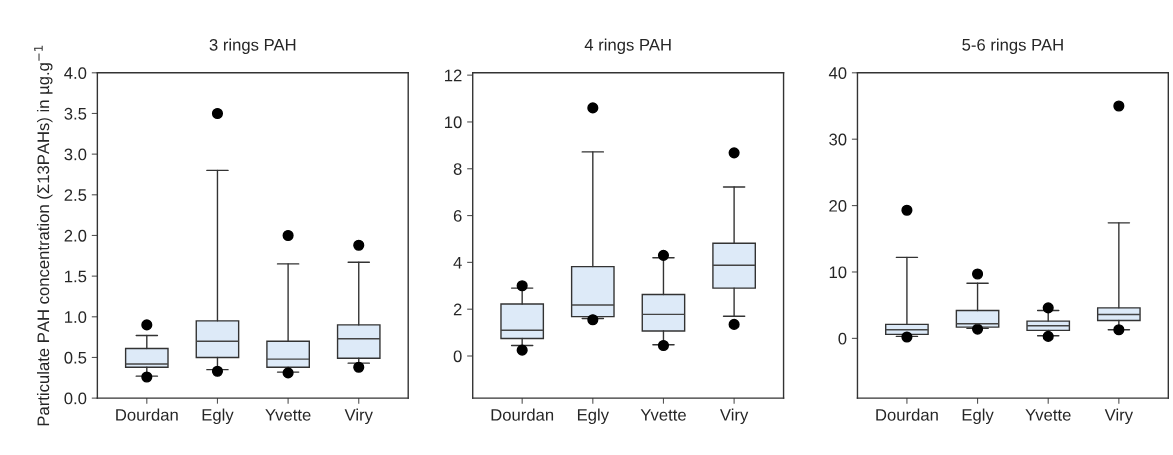 Image resolution: width=1173 pixels, height=455 pixels. Describe the element at coordinates (76, 276) in the screenshot. I see `y-tick-label: 1.5` at that location.